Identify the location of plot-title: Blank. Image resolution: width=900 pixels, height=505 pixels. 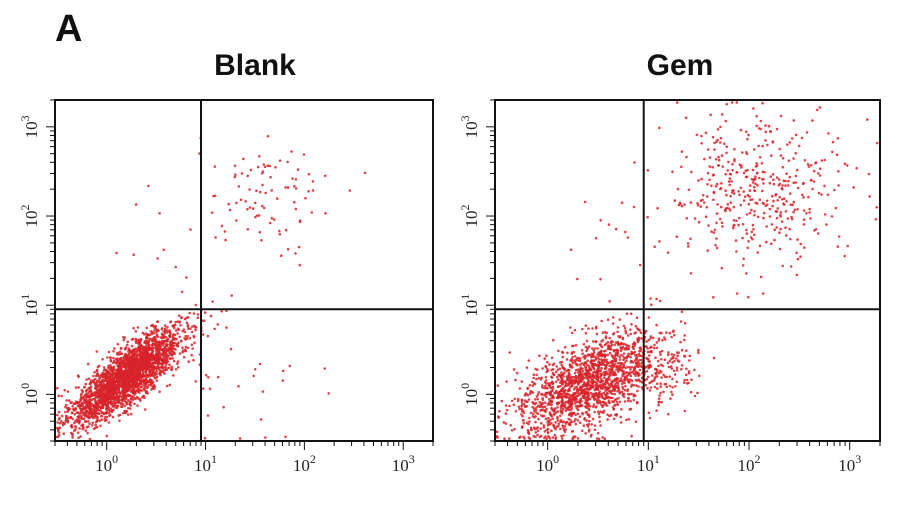
(255, 65).